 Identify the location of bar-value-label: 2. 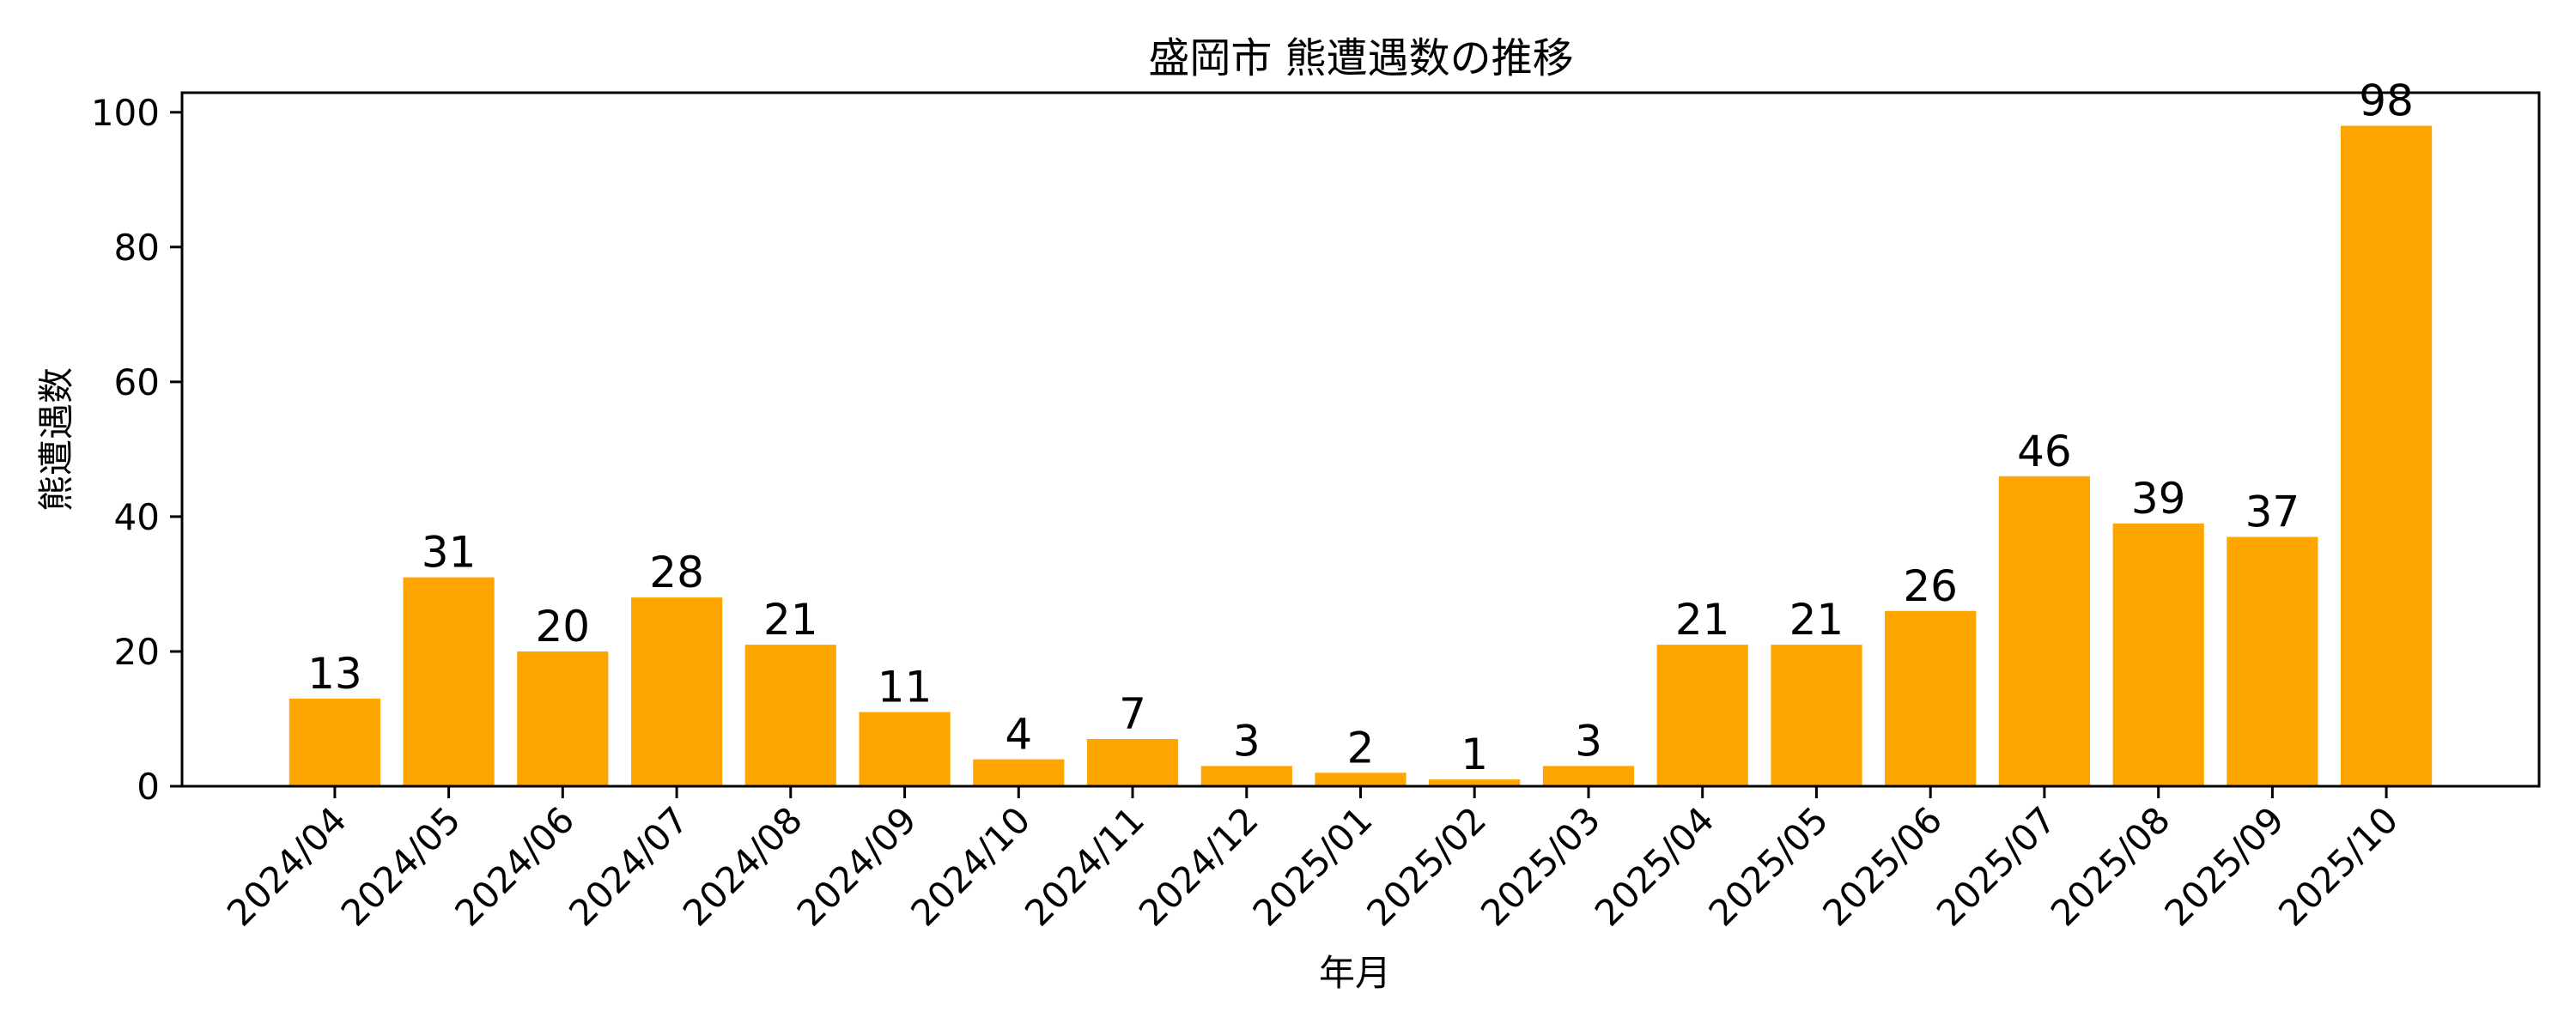
(1361, 747).